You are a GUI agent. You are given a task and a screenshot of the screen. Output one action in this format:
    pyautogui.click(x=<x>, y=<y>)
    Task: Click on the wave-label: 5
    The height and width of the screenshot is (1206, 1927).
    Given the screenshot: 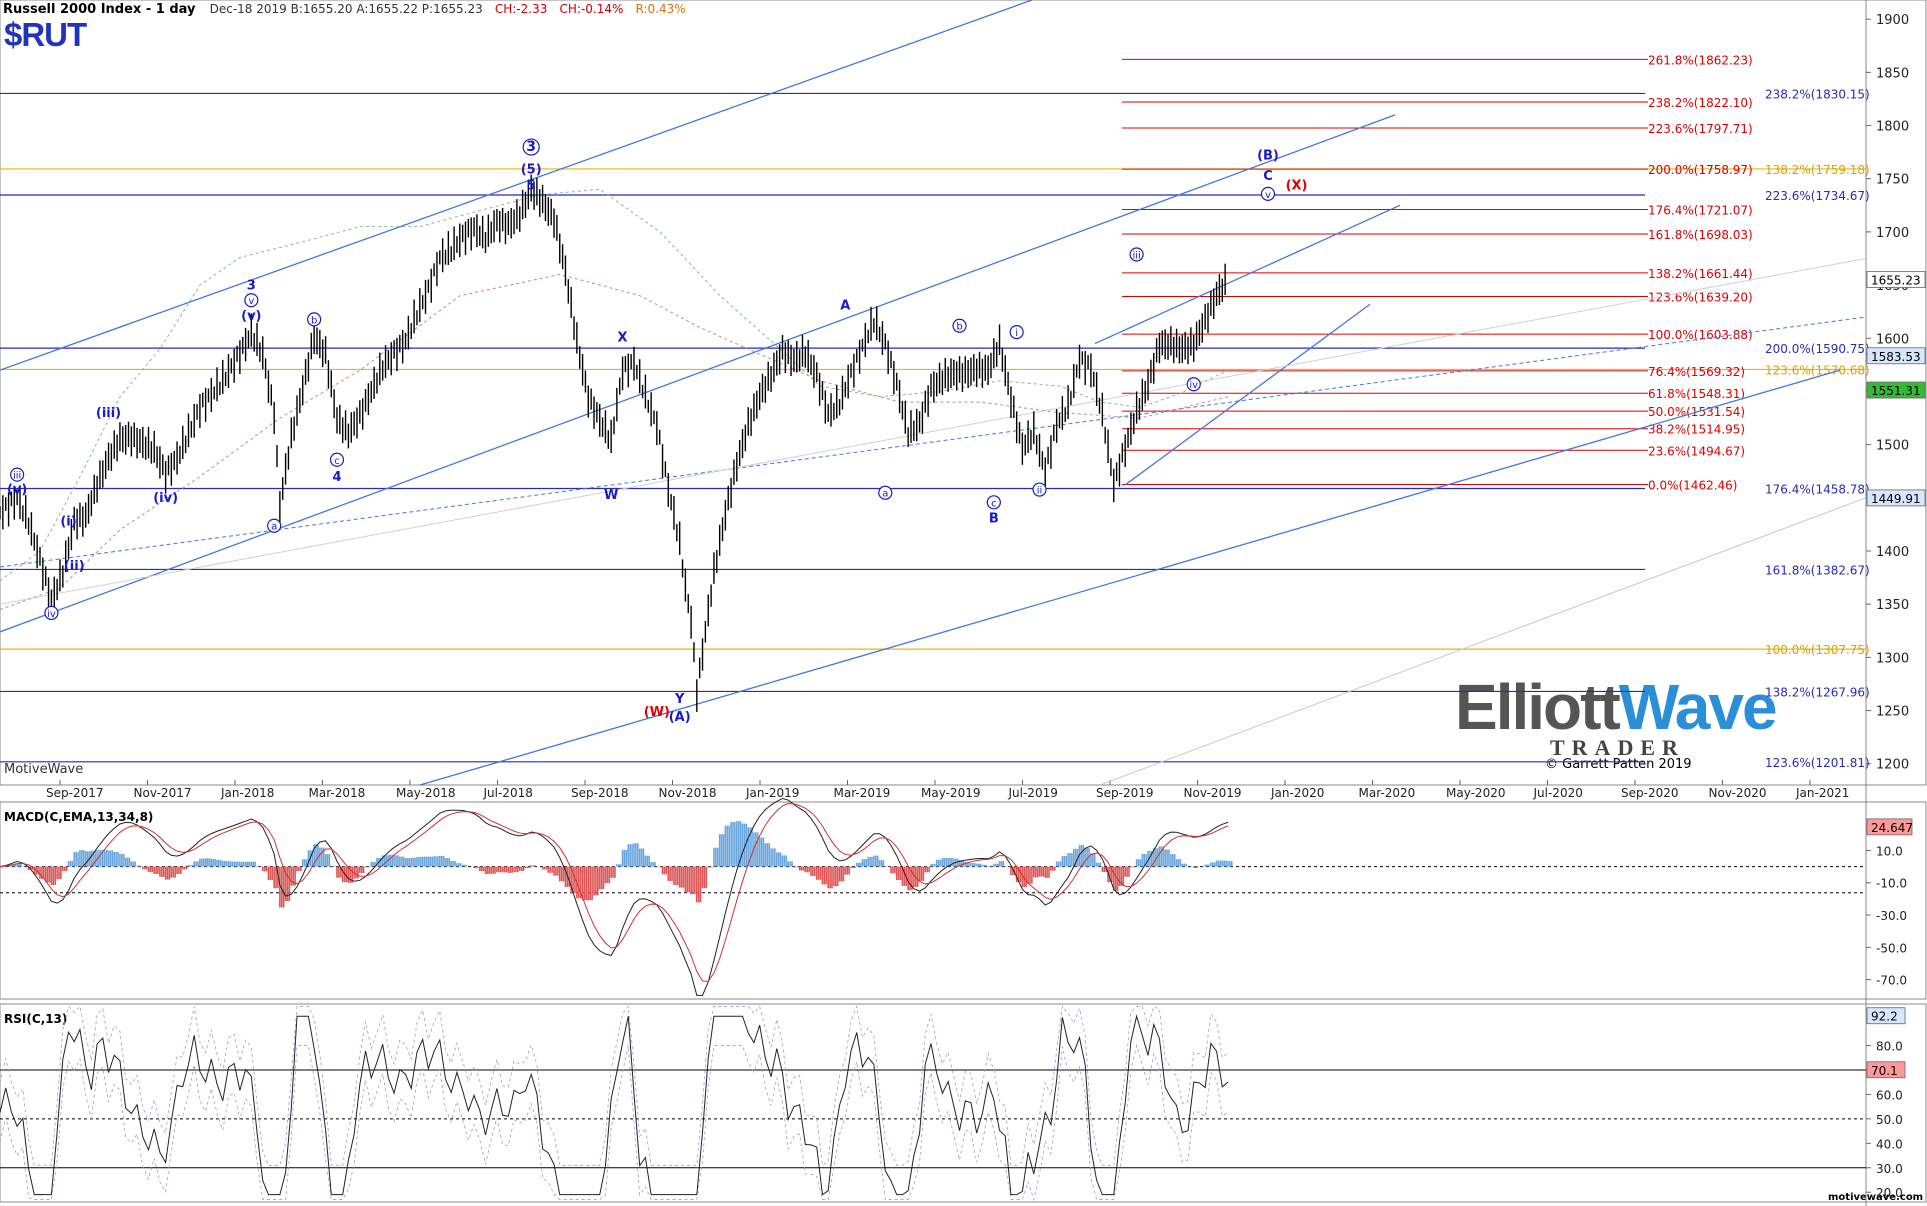 What is the action you would take?
    pyautogui.click(x=531, y=185)
    